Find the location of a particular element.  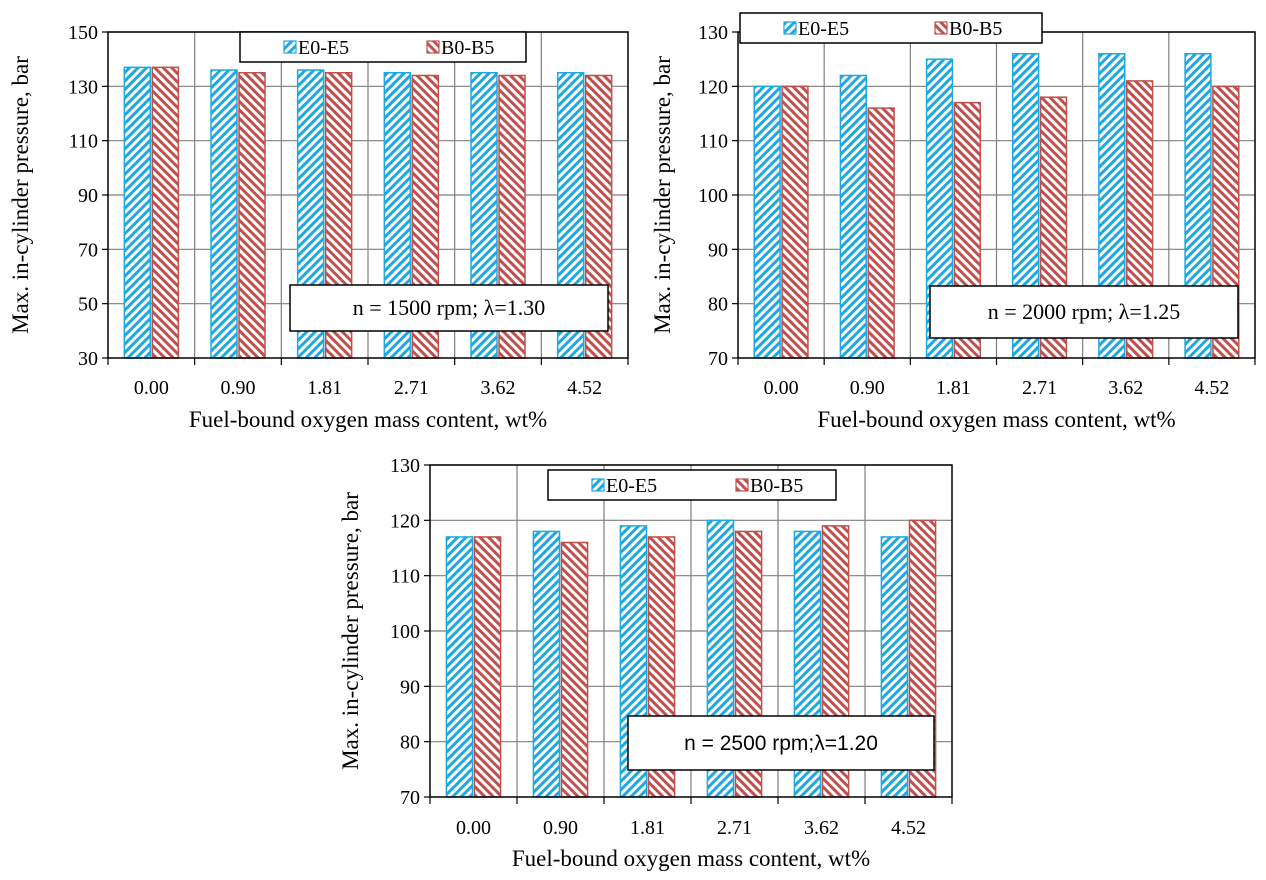

condition-label: n = 1500 rpm; λ=1.30 is located at coordinates (449, 307).